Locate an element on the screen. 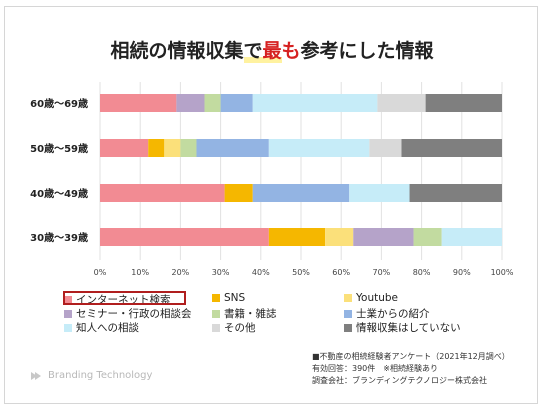 The height and width of the screenshot is (412, 544). legend-label: SNS is located at coordinates (235, 298).